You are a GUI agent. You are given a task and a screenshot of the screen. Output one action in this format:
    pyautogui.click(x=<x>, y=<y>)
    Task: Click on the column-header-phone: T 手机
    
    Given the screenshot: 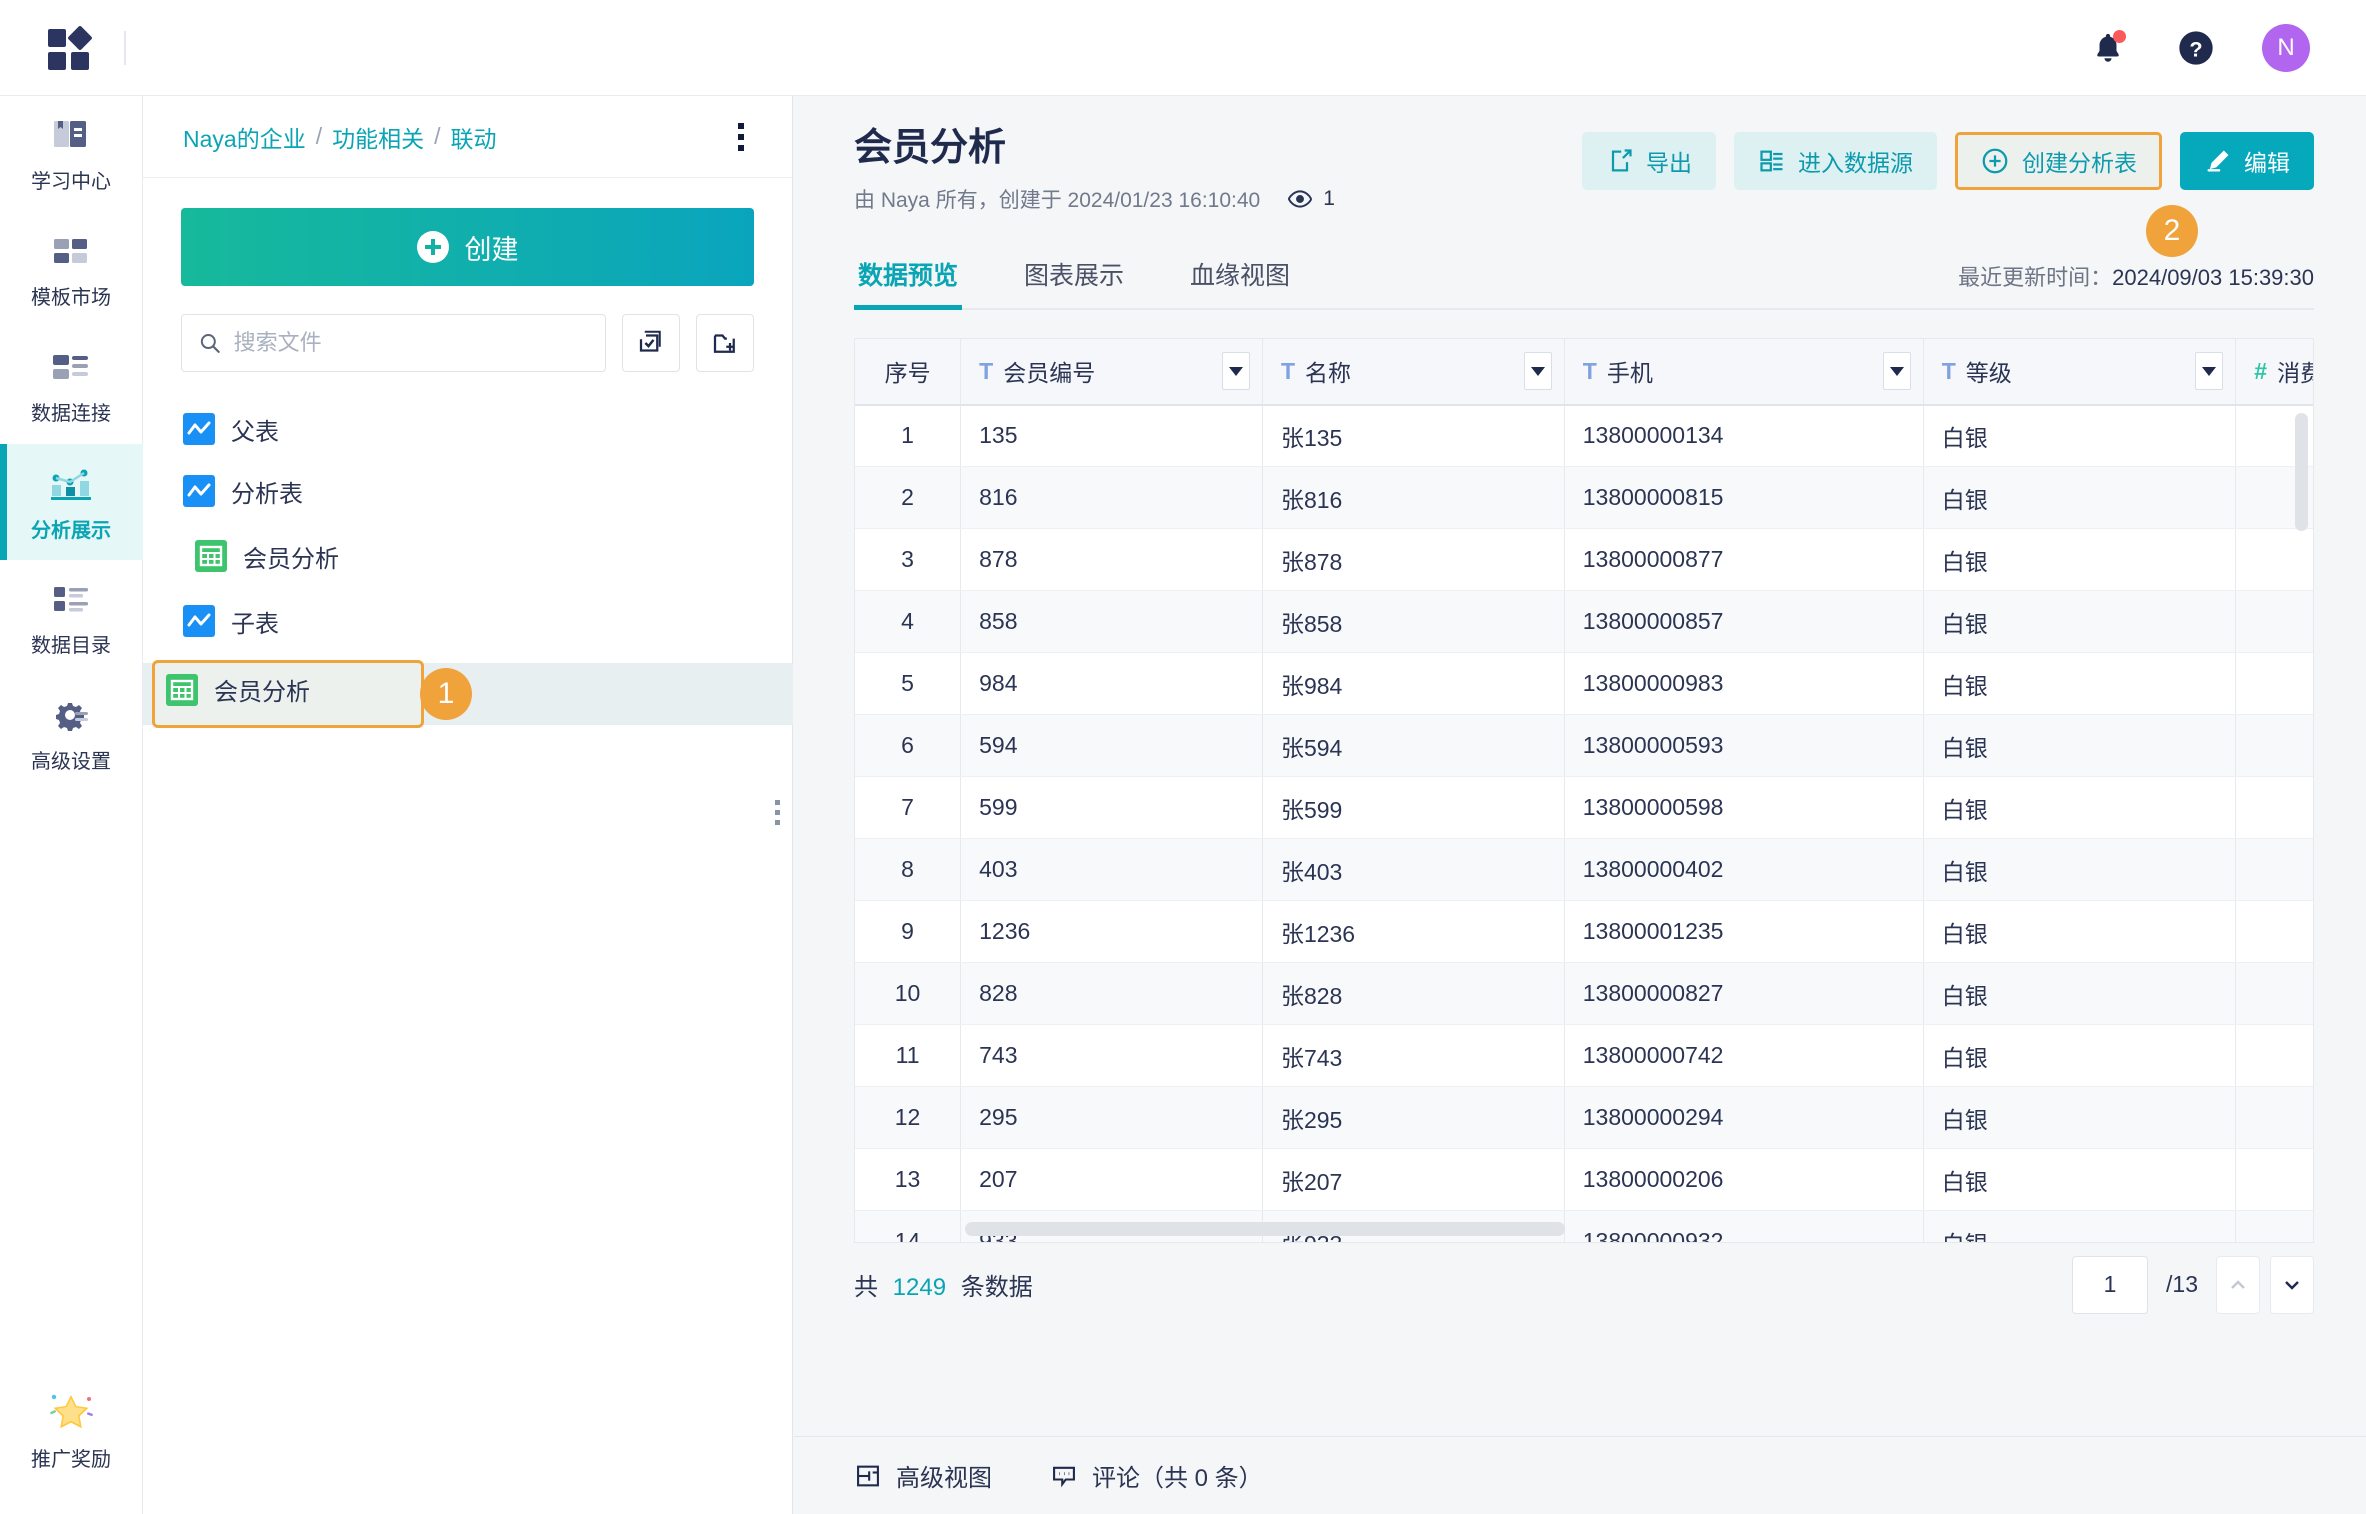 What is the action you would take?
    pyautogui.click(x=1744, y=372)
    